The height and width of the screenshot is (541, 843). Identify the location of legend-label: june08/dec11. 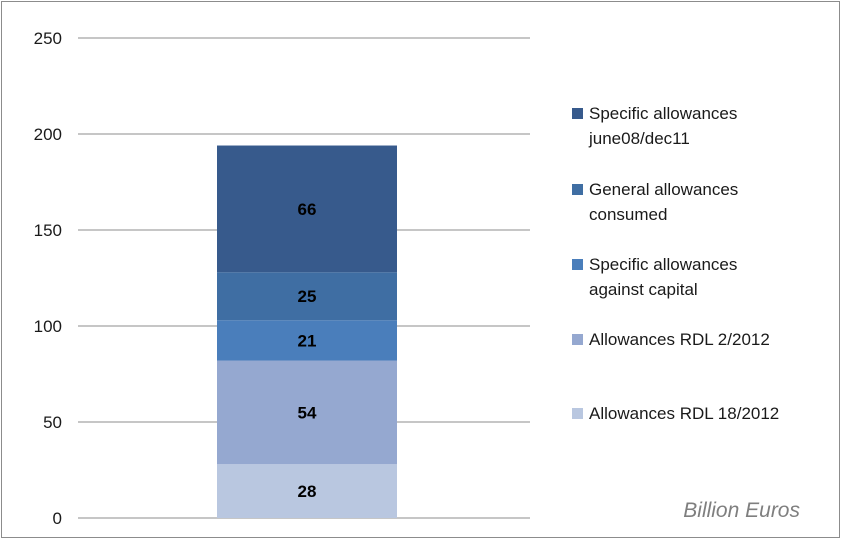
(639, 138).